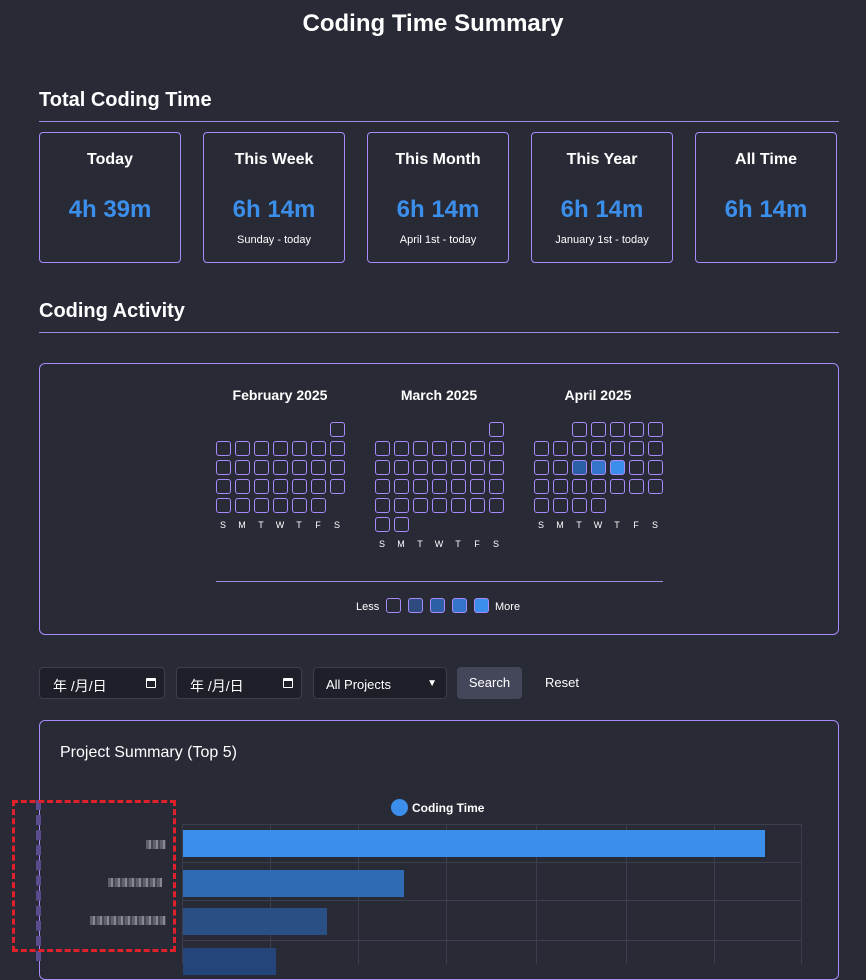  Describe the element at coordinates (489, 683) in the screenshot. I see `search-button: Search` at that location.